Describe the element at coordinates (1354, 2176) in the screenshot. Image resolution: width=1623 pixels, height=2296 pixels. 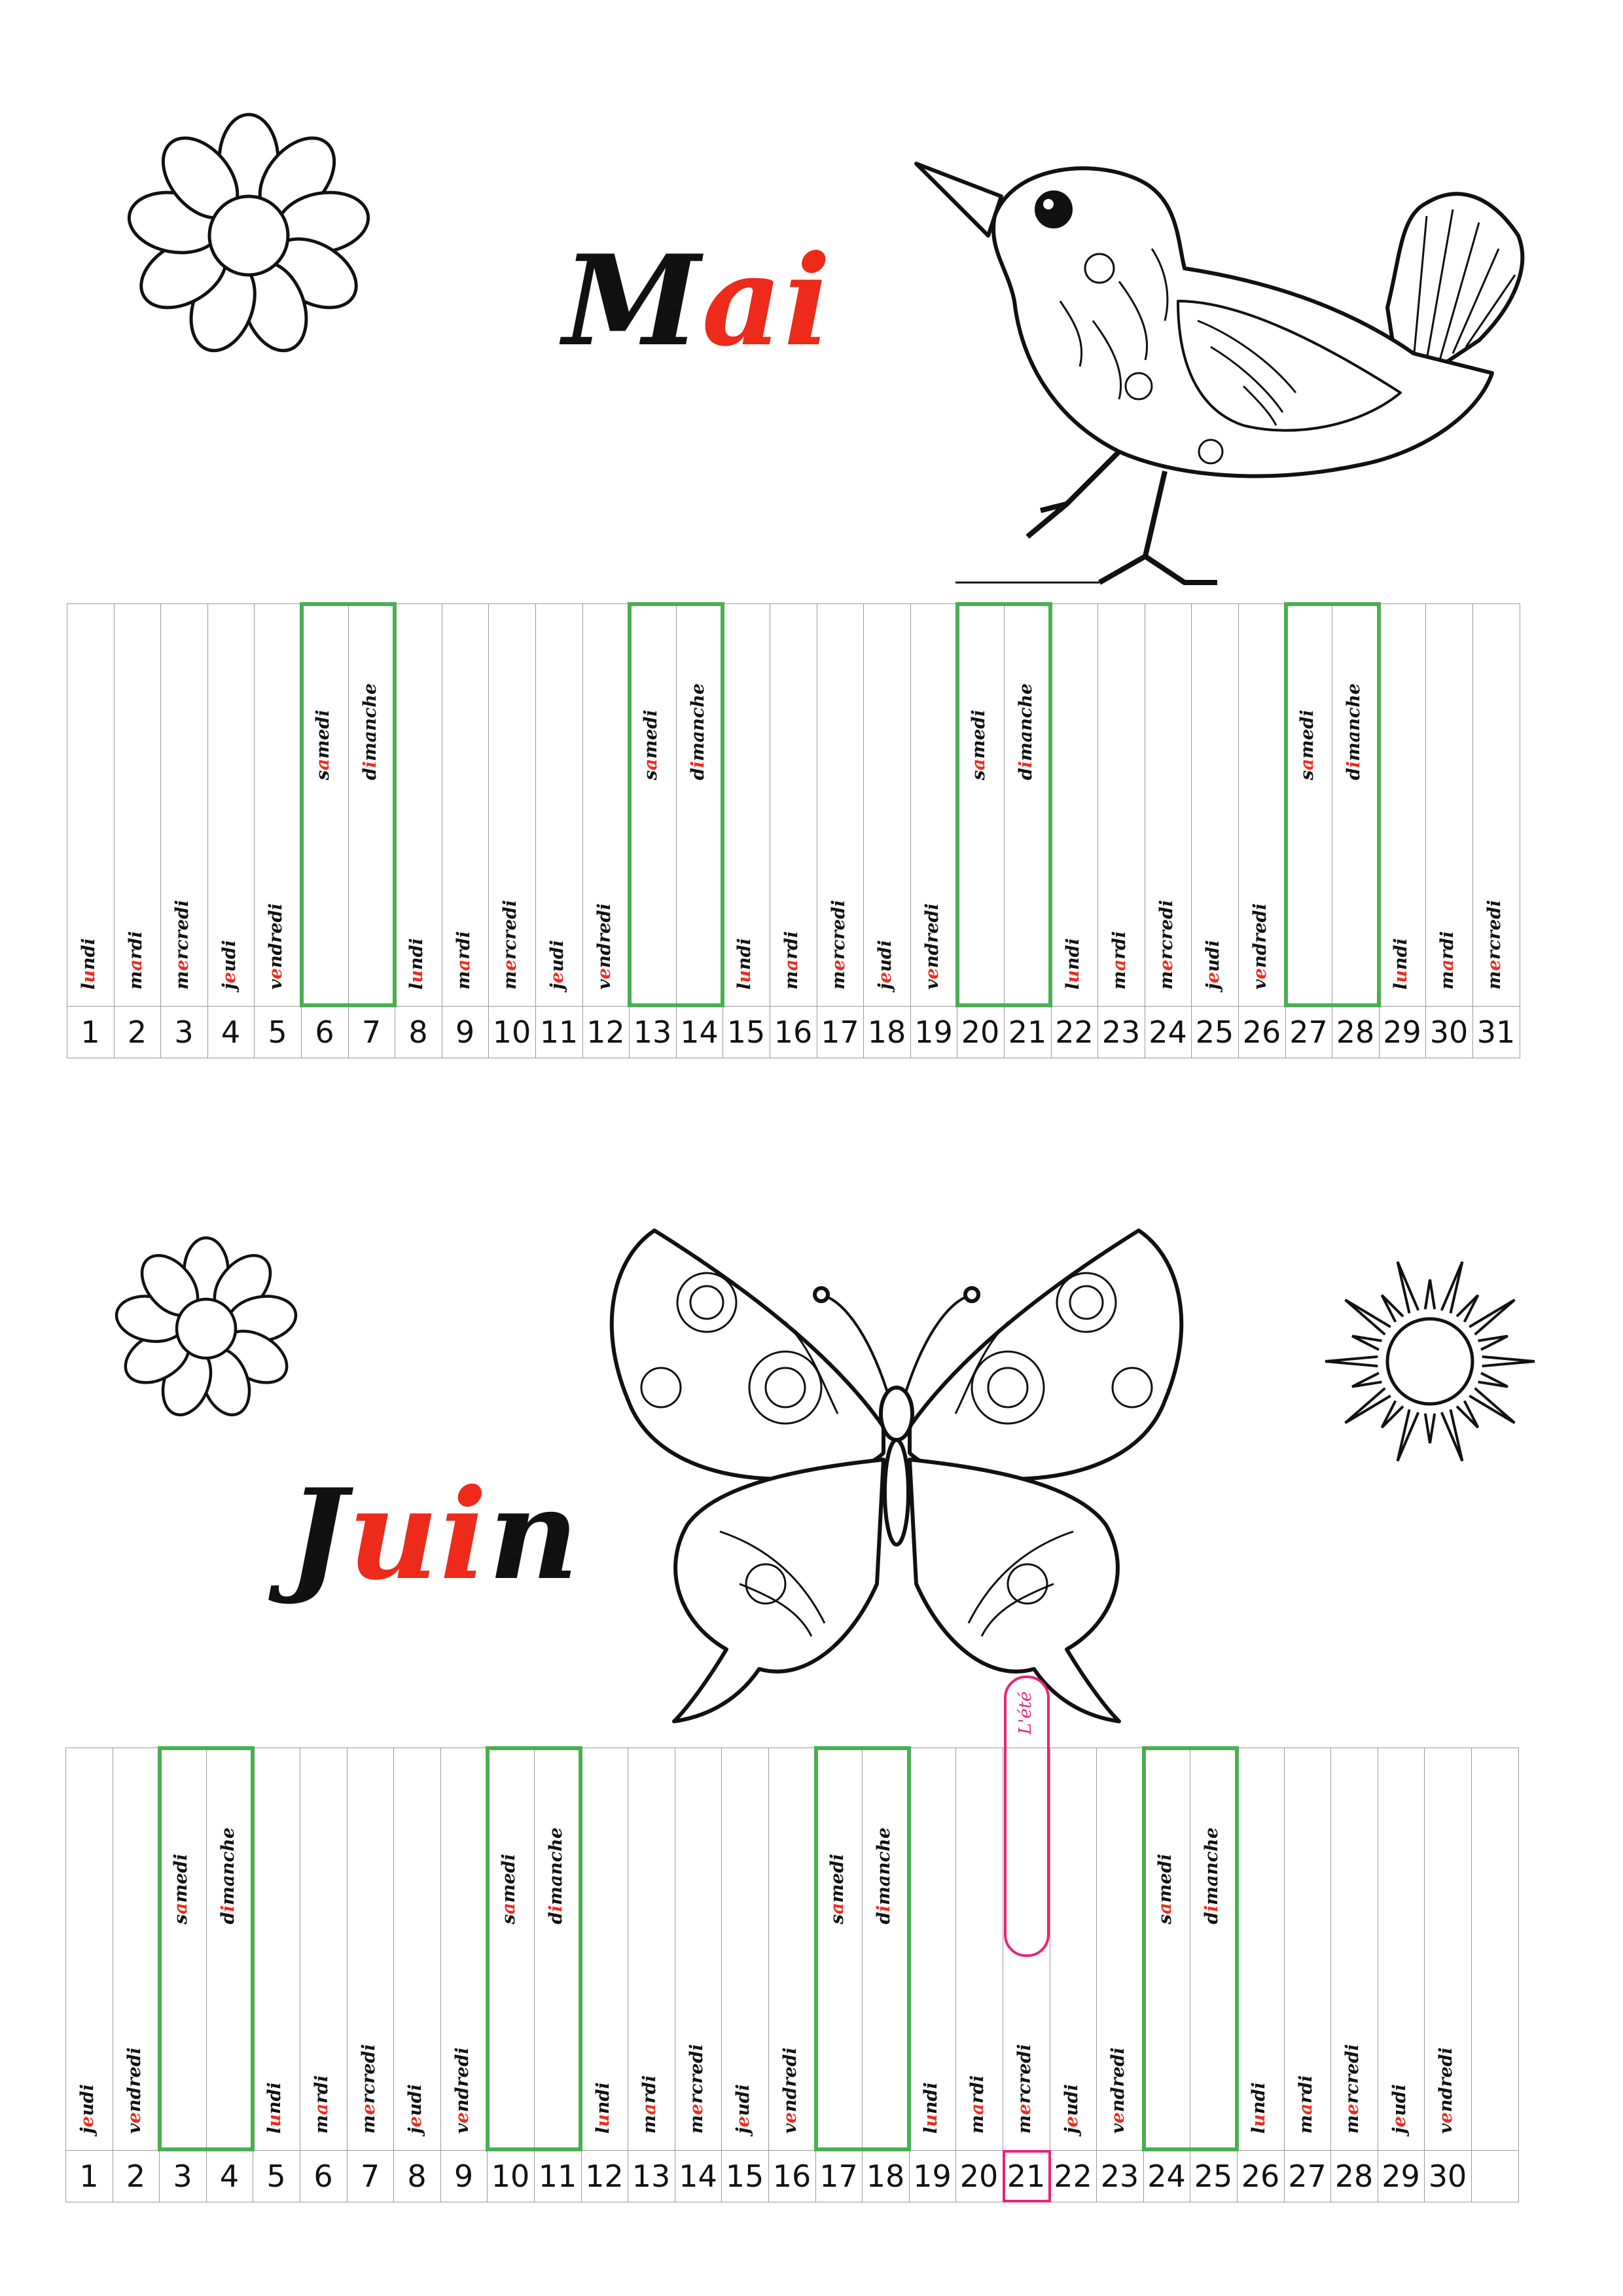
I see `day-number: 28` at that location.